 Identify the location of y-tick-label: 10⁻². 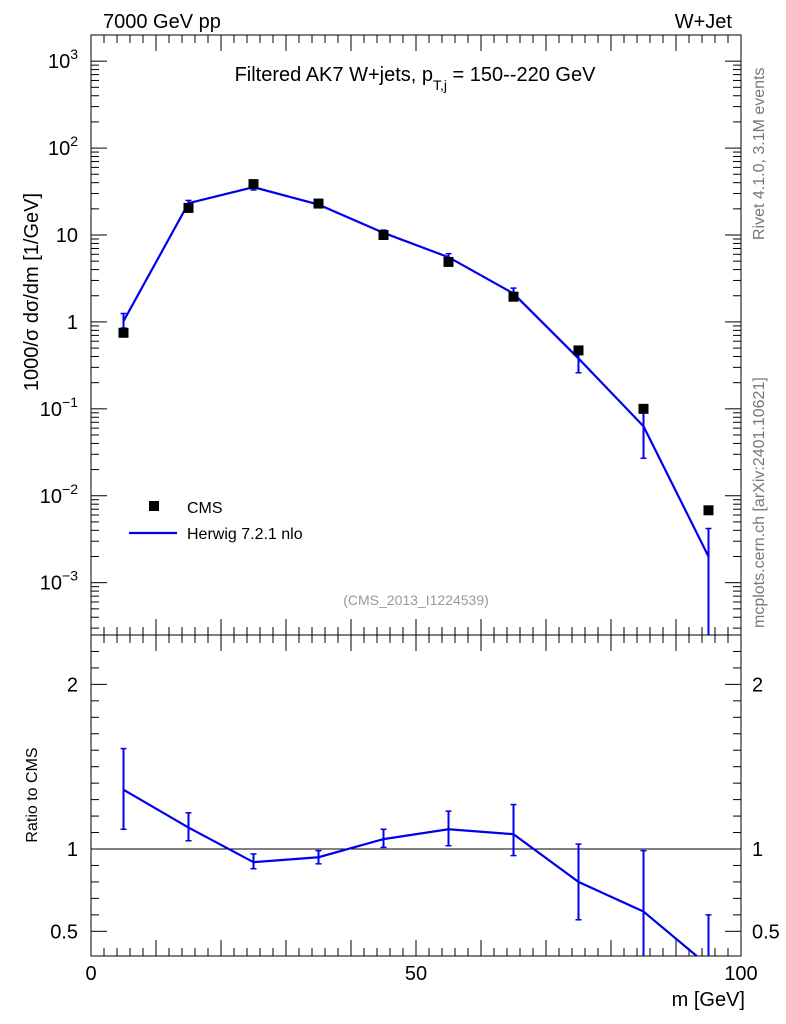
(59, 494).